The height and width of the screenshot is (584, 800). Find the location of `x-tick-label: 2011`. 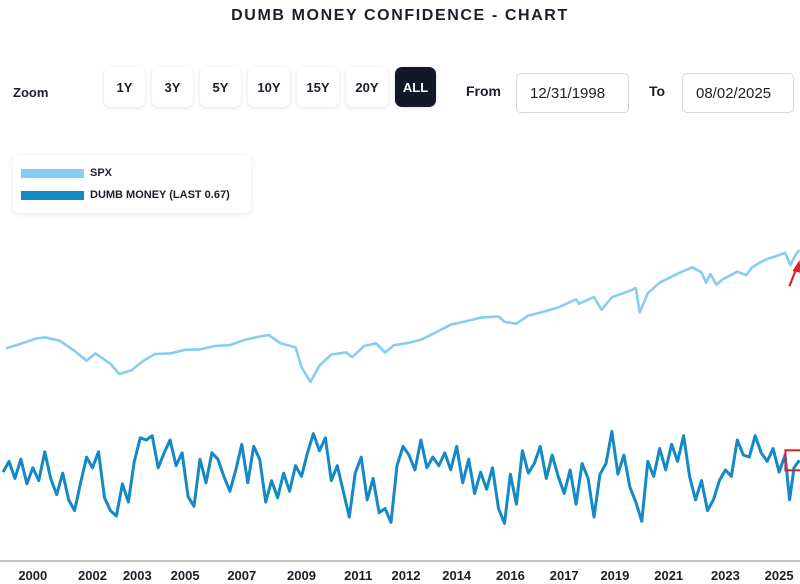

x-tick-label: 2011 is located at coordinates (358, 575).